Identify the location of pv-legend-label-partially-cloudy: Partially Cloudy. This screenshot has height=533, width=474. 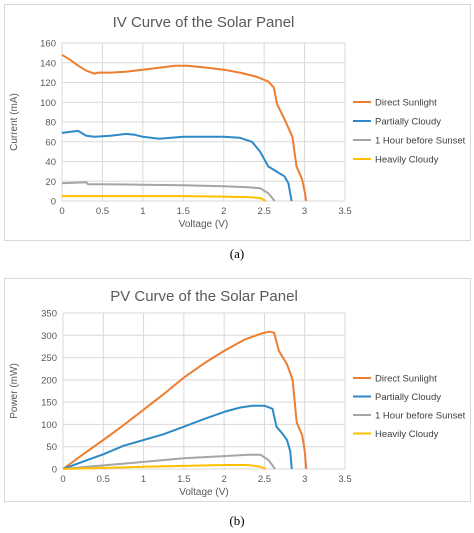
(408, 397).